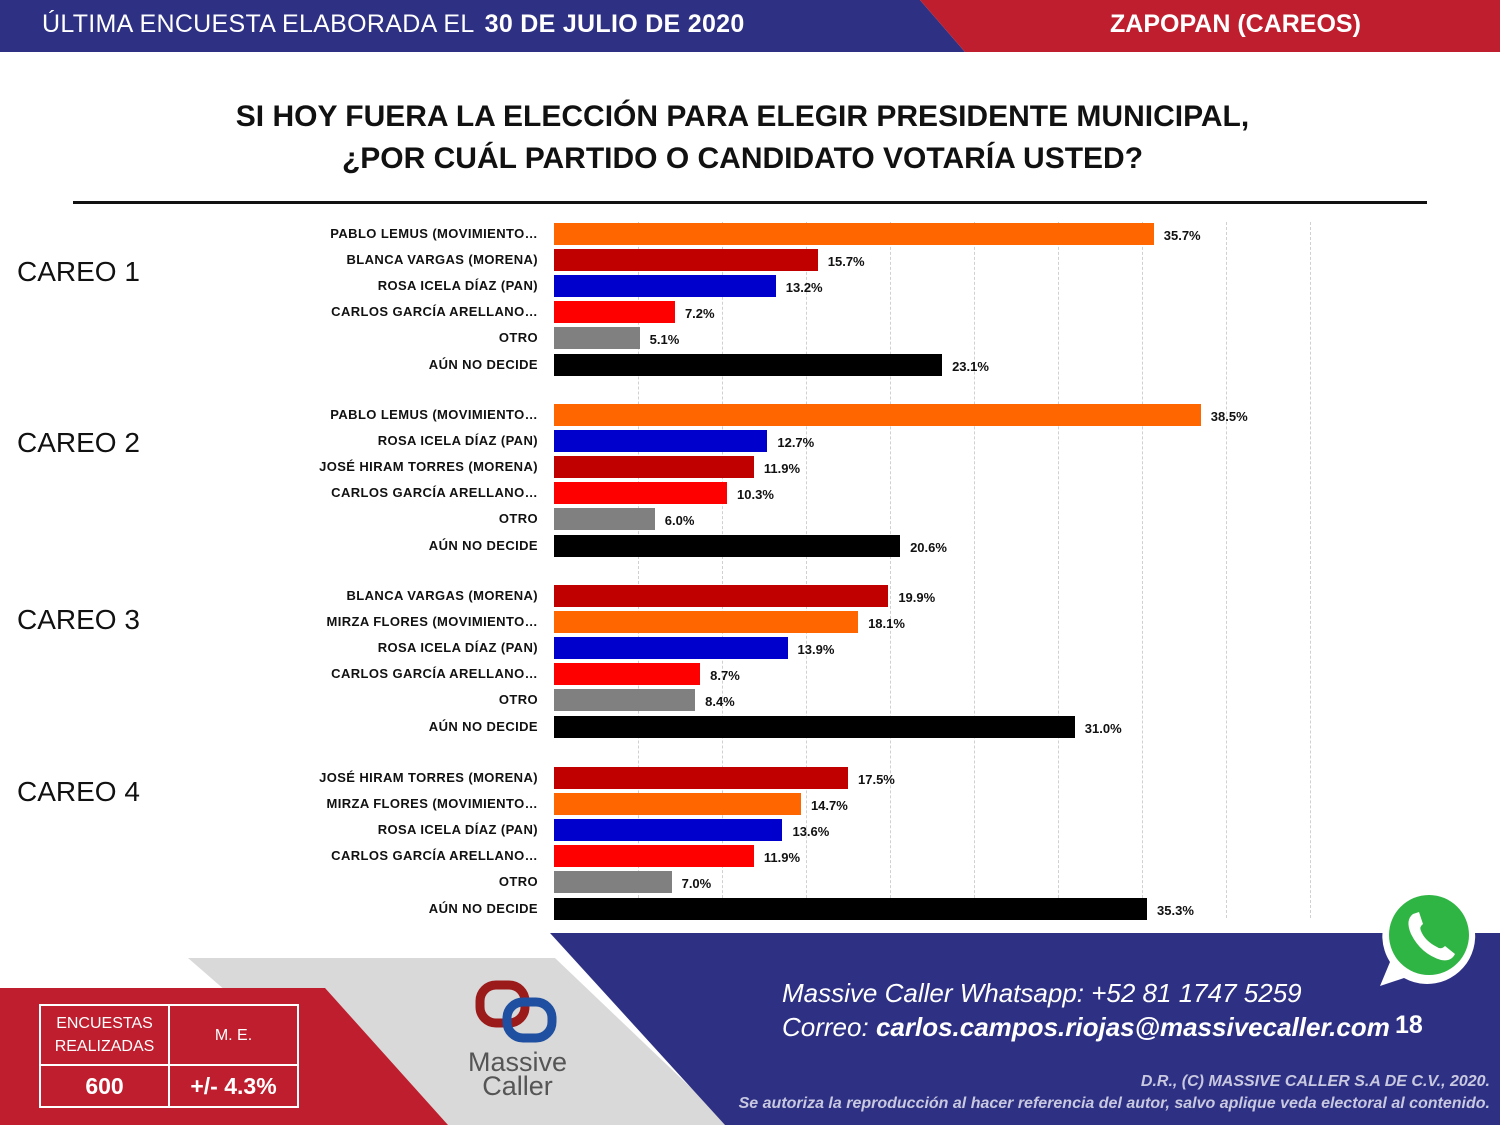 Image resolution: width=1500 pixels, height=1125 pixels. Describe the element at coordinates (104, 1086) in the screenshot. I see `surveys-value: 600` at that location.